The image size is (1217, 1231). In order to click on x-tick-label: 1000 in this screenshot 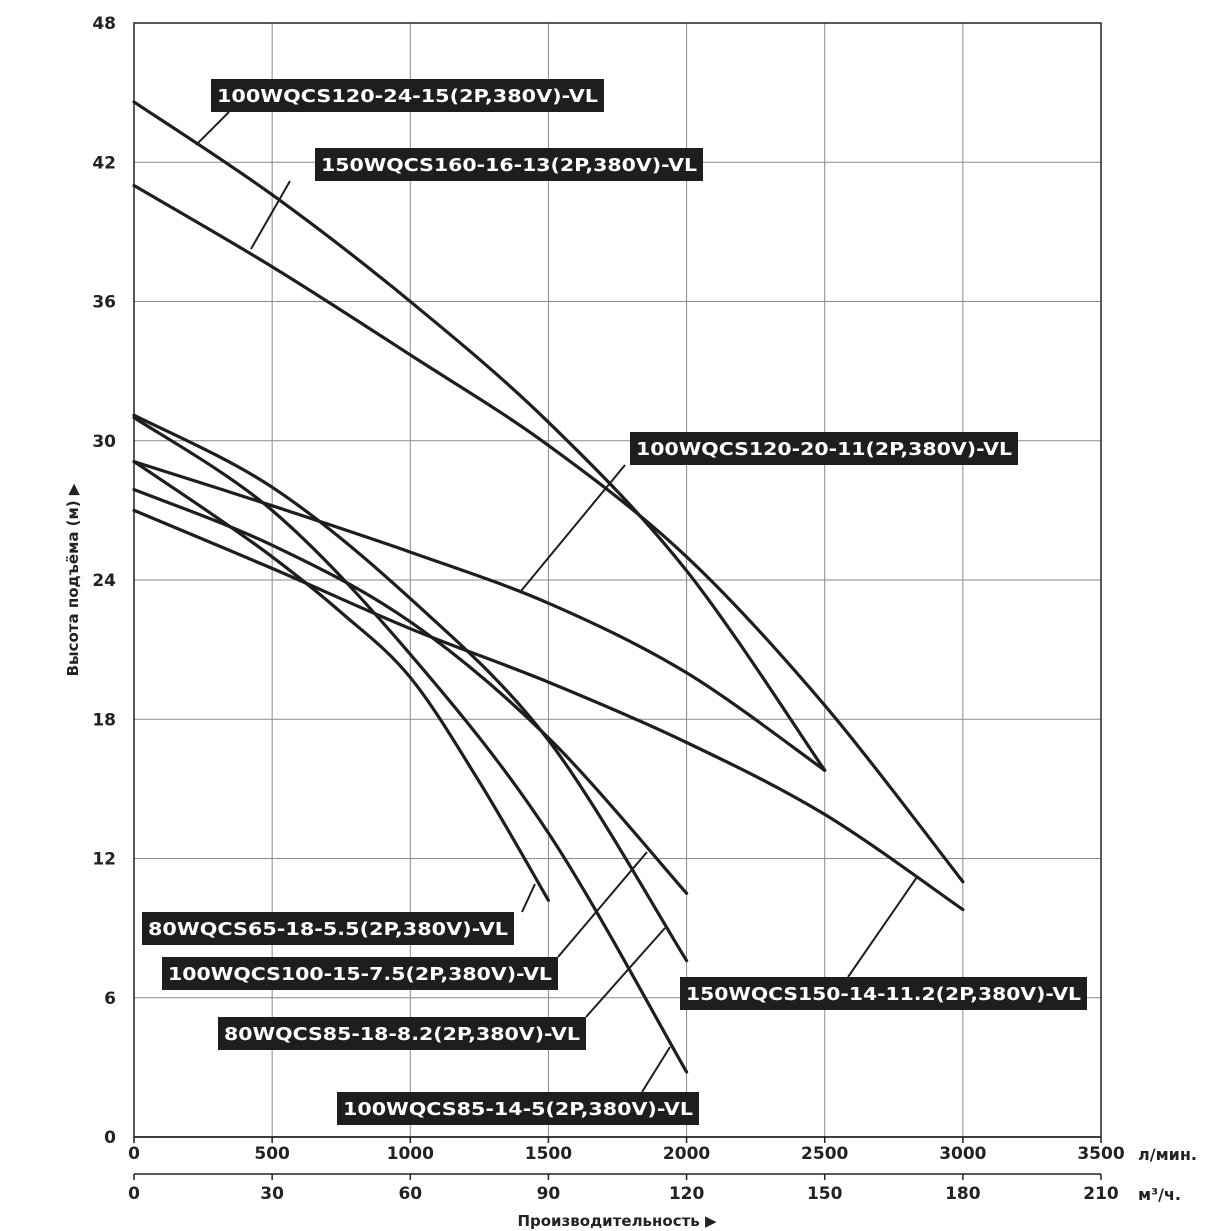, I will do `click(410, 1154)`.